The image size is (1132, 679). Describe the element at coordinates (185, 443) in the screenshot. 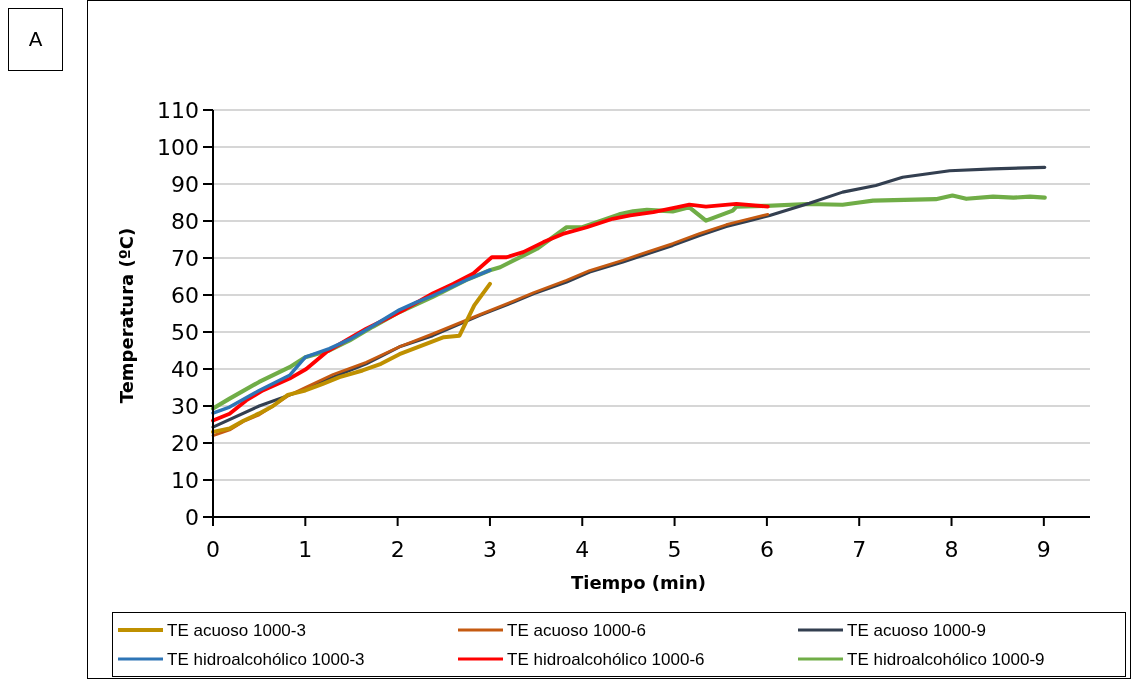

I see `y-tick-label: 20` at that location.